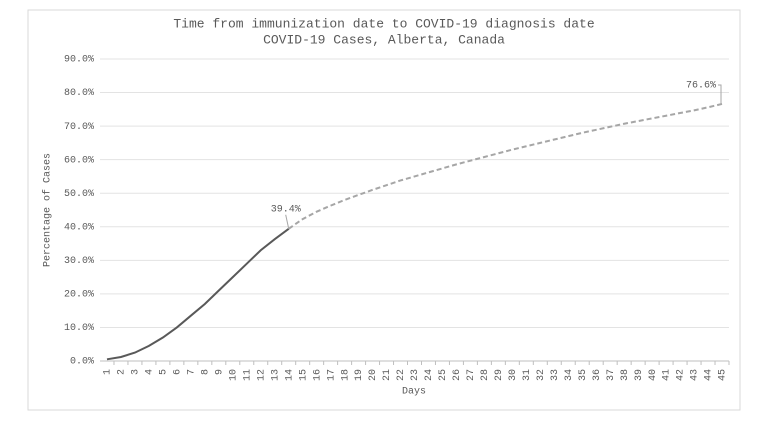 The width and height of the screenshot is (768, 432). Describe the element at coordinates (345, 375) in the screenshot. I see `x-tick-label: 18` at that location.